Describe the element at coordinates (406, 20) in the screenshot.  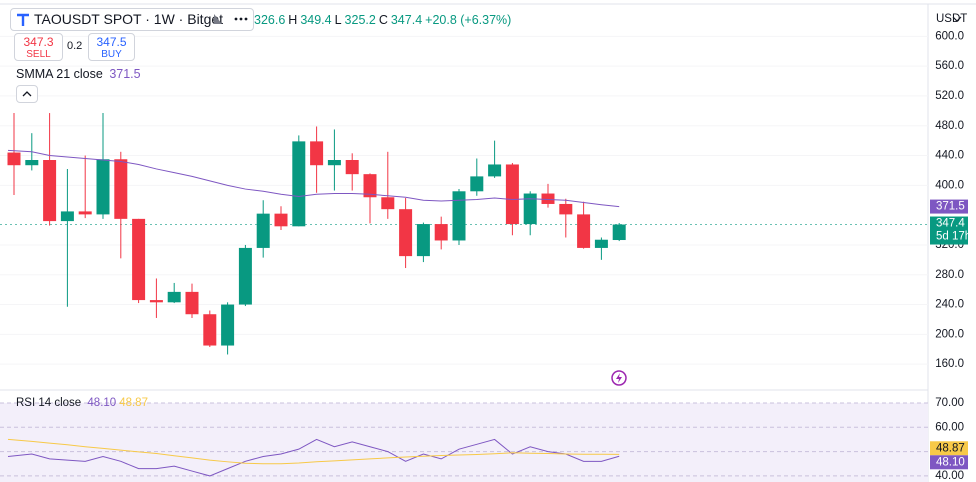
I see `close-value: 347.4` at that location.